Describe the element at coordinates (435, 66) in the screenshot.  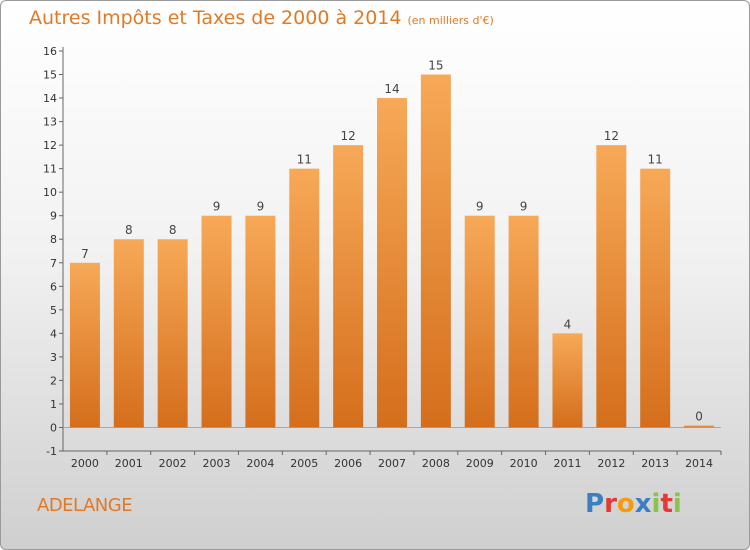
I see `data-label-2008: 15` at that location.